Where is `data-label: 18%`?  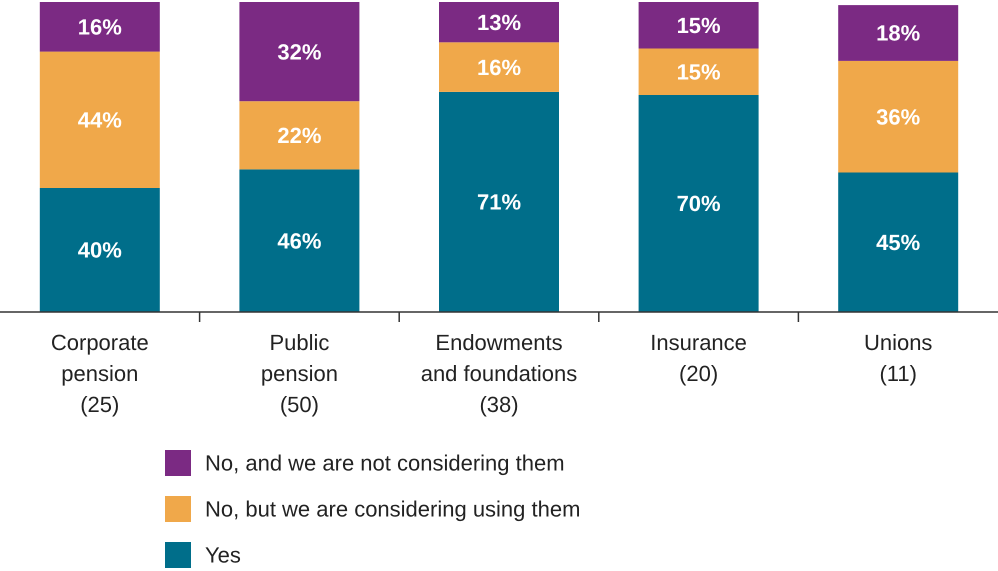
data-label: 18% is located at coordinates (898, 33).